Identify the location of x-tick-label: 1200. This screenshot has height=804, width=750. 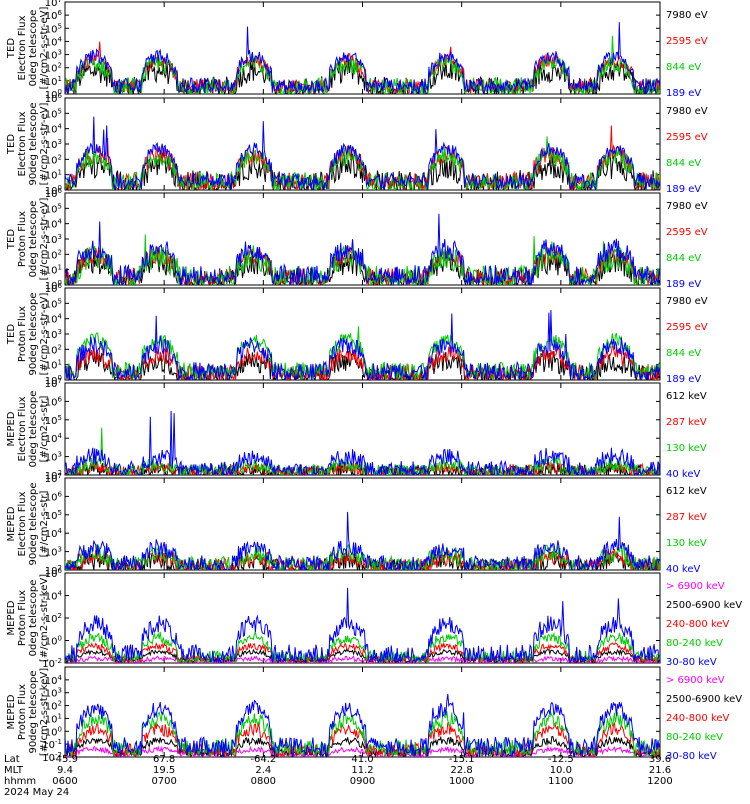
(659, 781).